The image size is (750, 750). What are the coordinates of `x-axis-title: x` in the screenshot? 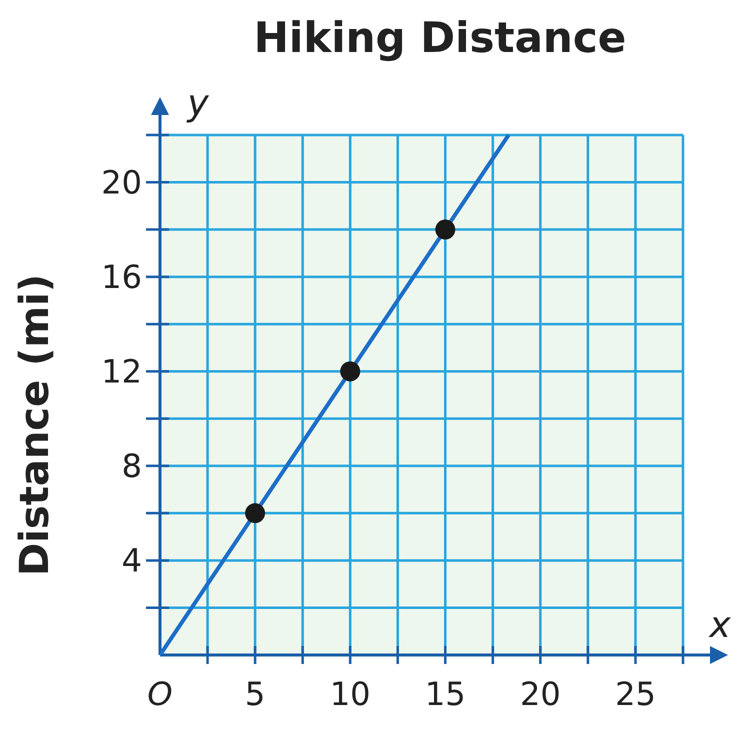 It's located at (720, 625).